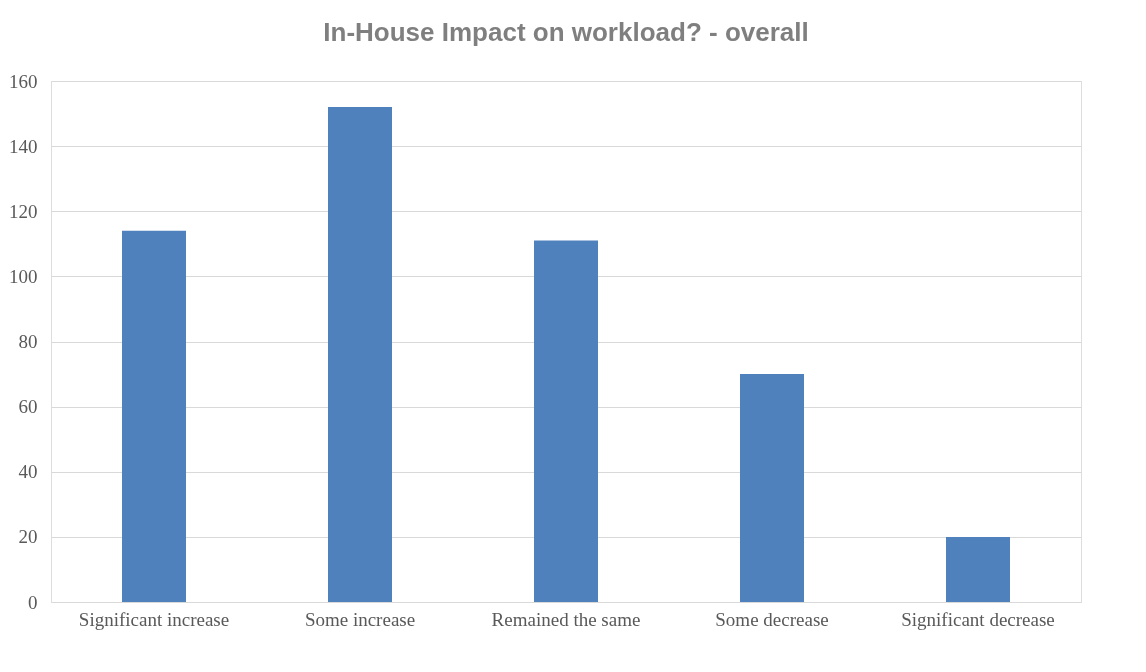 The image size is (1146, 672). What do you see at coordinates (28, 341) in the screenshot?
I see `y-tick-label: 80` at bounding box center [28, 341].